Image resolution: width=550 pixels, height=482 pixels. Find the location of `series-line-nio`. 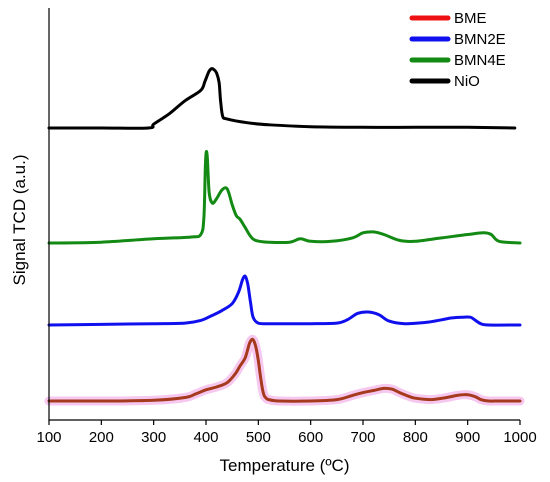

series-line-nio is located at coordinates (282, 98).